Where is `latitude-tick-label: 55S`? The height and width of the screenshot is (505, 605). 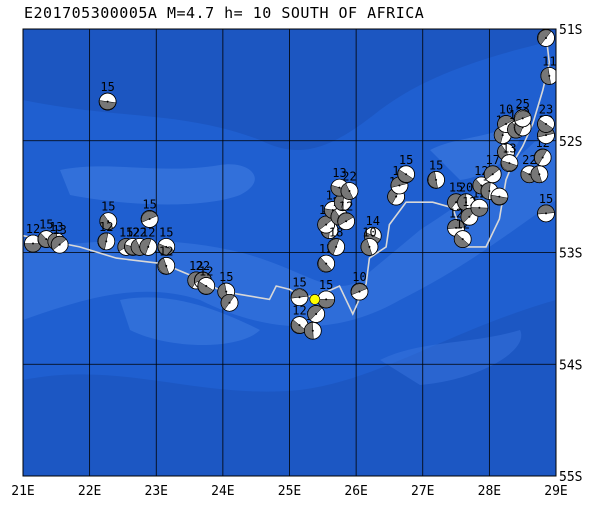 latitude-tick-label: 55S is located at coordinates (570, 477).